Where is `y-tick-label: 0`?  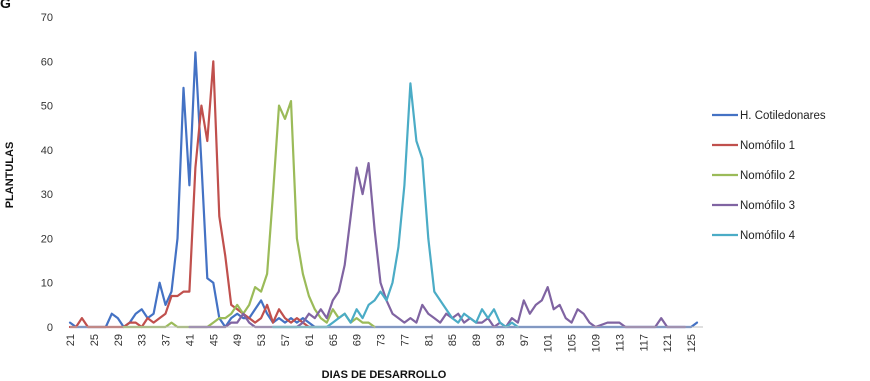
y-tick-label: 0 is located at coordinates (50, 328).